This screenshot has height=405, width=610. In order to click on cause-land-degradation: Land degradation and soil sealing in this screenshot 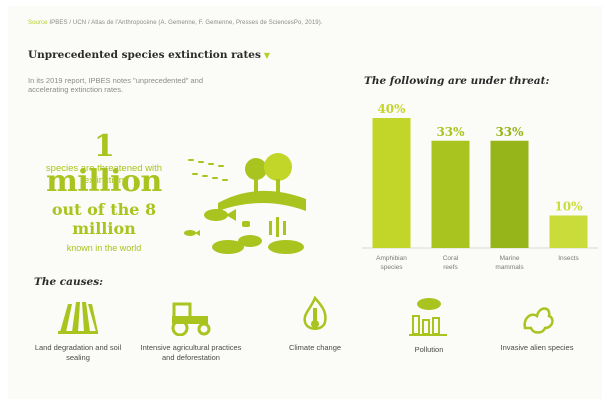, I will do `click(78, 329)`.